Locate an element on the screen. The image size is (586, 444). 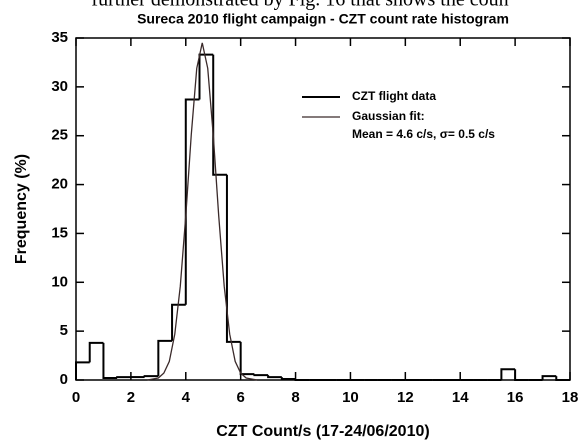
x-tick-label: 18 is located at coordinates (570, 397).